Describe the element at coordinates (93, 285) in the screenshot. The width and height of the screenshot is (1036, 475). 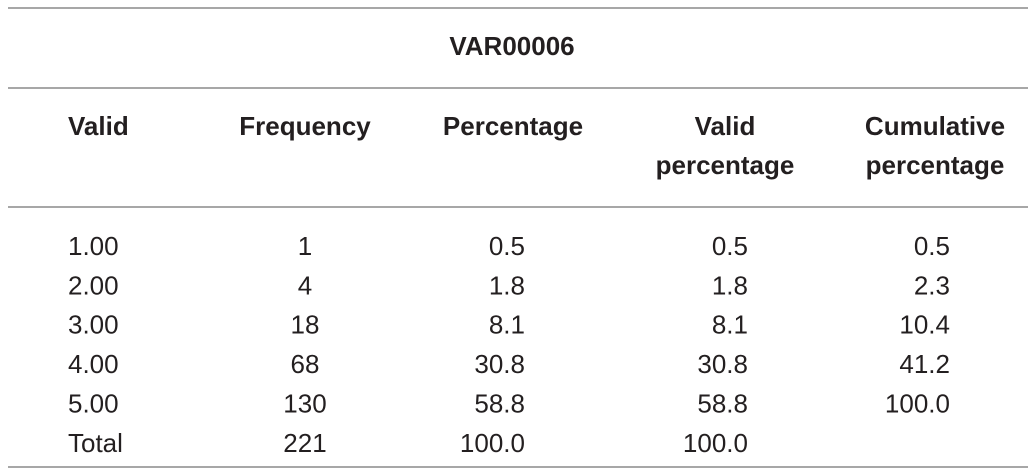
I see `row-label: 2.00` at that location.